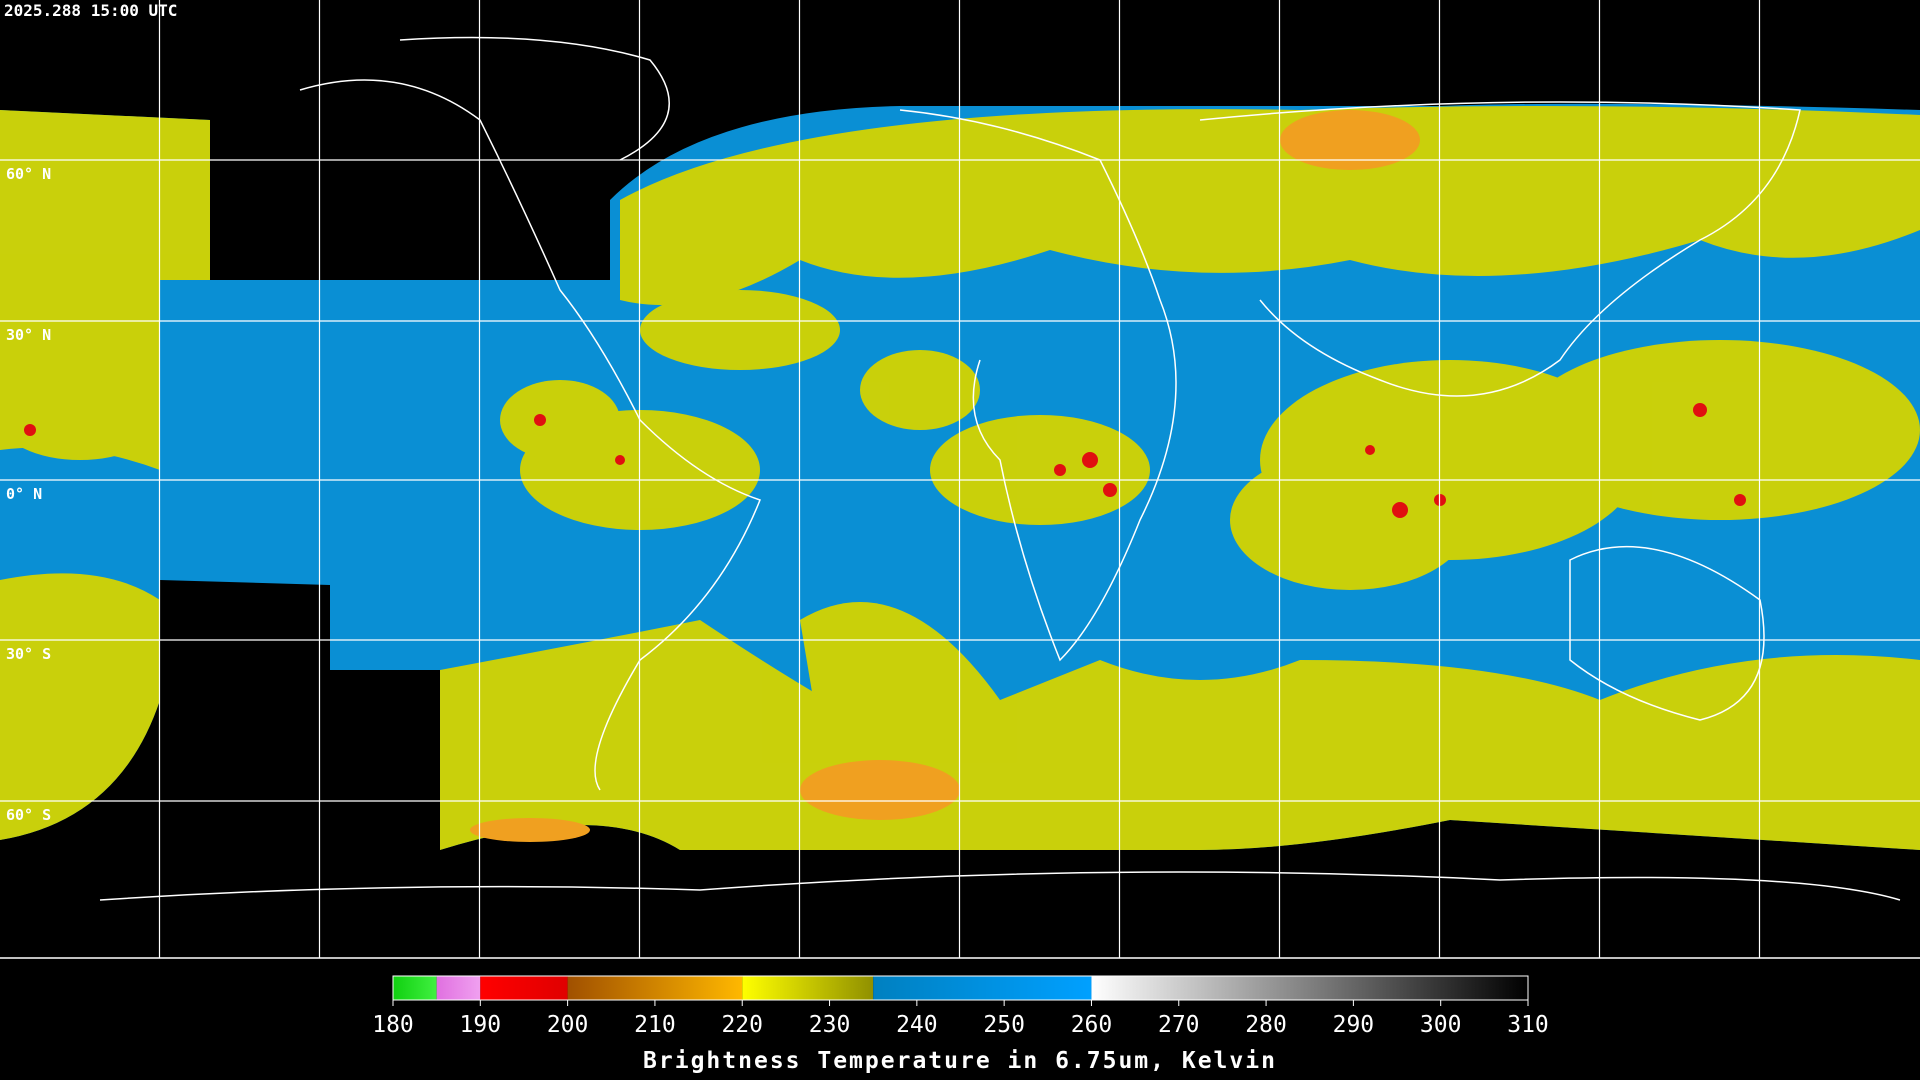  I want to click on colorbar-tick-label: 200, so click(568, 1025).